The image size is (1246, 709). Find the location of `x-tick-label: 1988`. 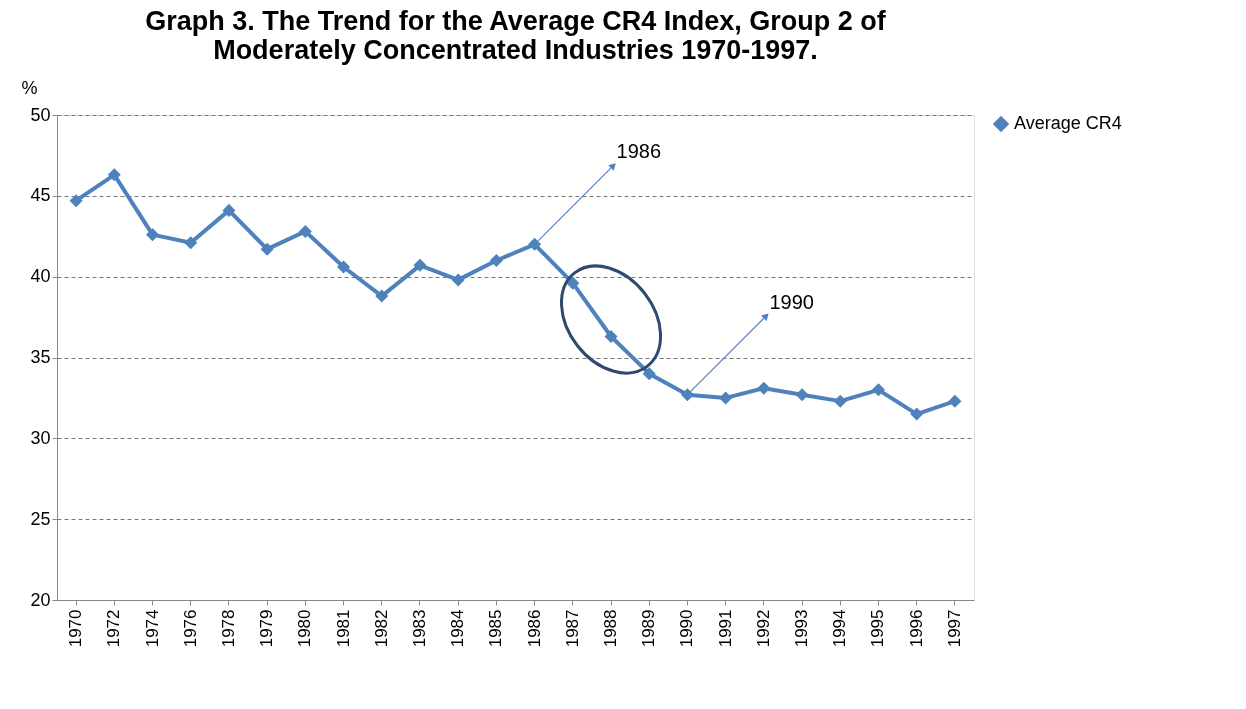

x-tick-label: 1988 is located at coordinates (611, 628).